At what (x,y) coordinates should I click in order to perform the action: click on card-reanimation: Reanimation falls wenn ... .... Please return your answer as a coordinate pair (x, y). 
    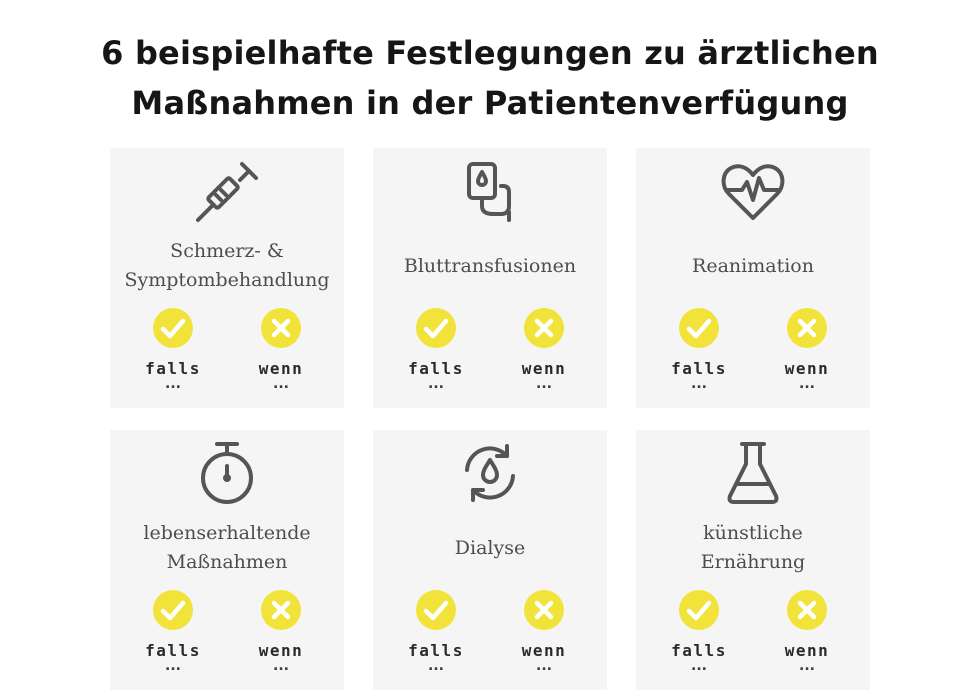
    Looking at the image, I should click on (753, 278).